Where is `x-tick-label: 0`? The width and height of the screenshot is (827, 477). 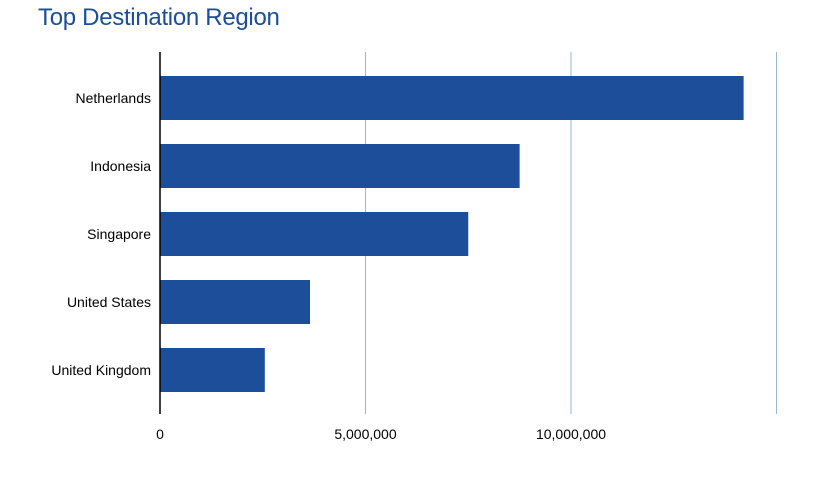 x-tick-label: 0 is located at coordinates (160, 434).